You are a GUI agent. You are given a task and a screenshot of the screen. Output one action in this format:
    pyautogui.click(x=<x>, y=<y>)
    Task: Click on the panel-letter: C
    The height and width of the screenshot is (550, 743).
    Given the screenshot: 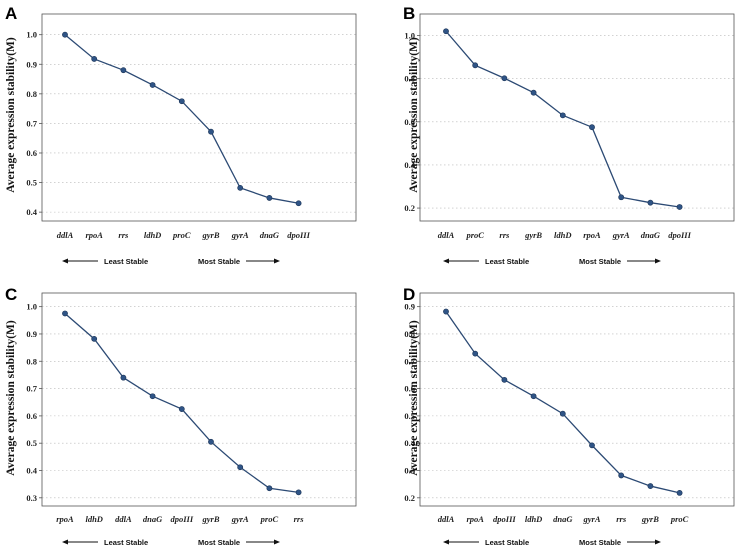 What is the action you would take?
    pyautogui.click(x=11, y=294)
    